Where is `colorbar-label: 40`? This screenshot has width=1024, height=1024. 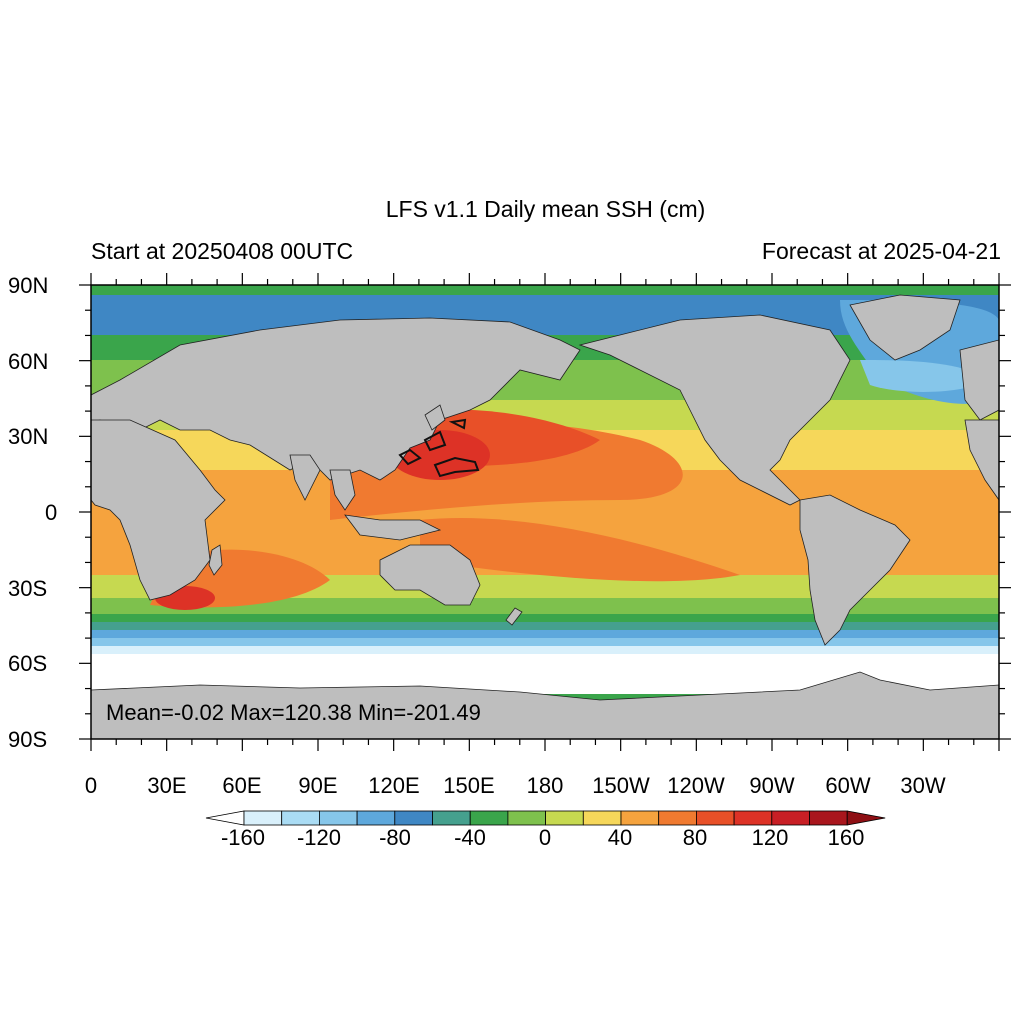 colorbar-label: 40 is located at coordinates (620, 837).